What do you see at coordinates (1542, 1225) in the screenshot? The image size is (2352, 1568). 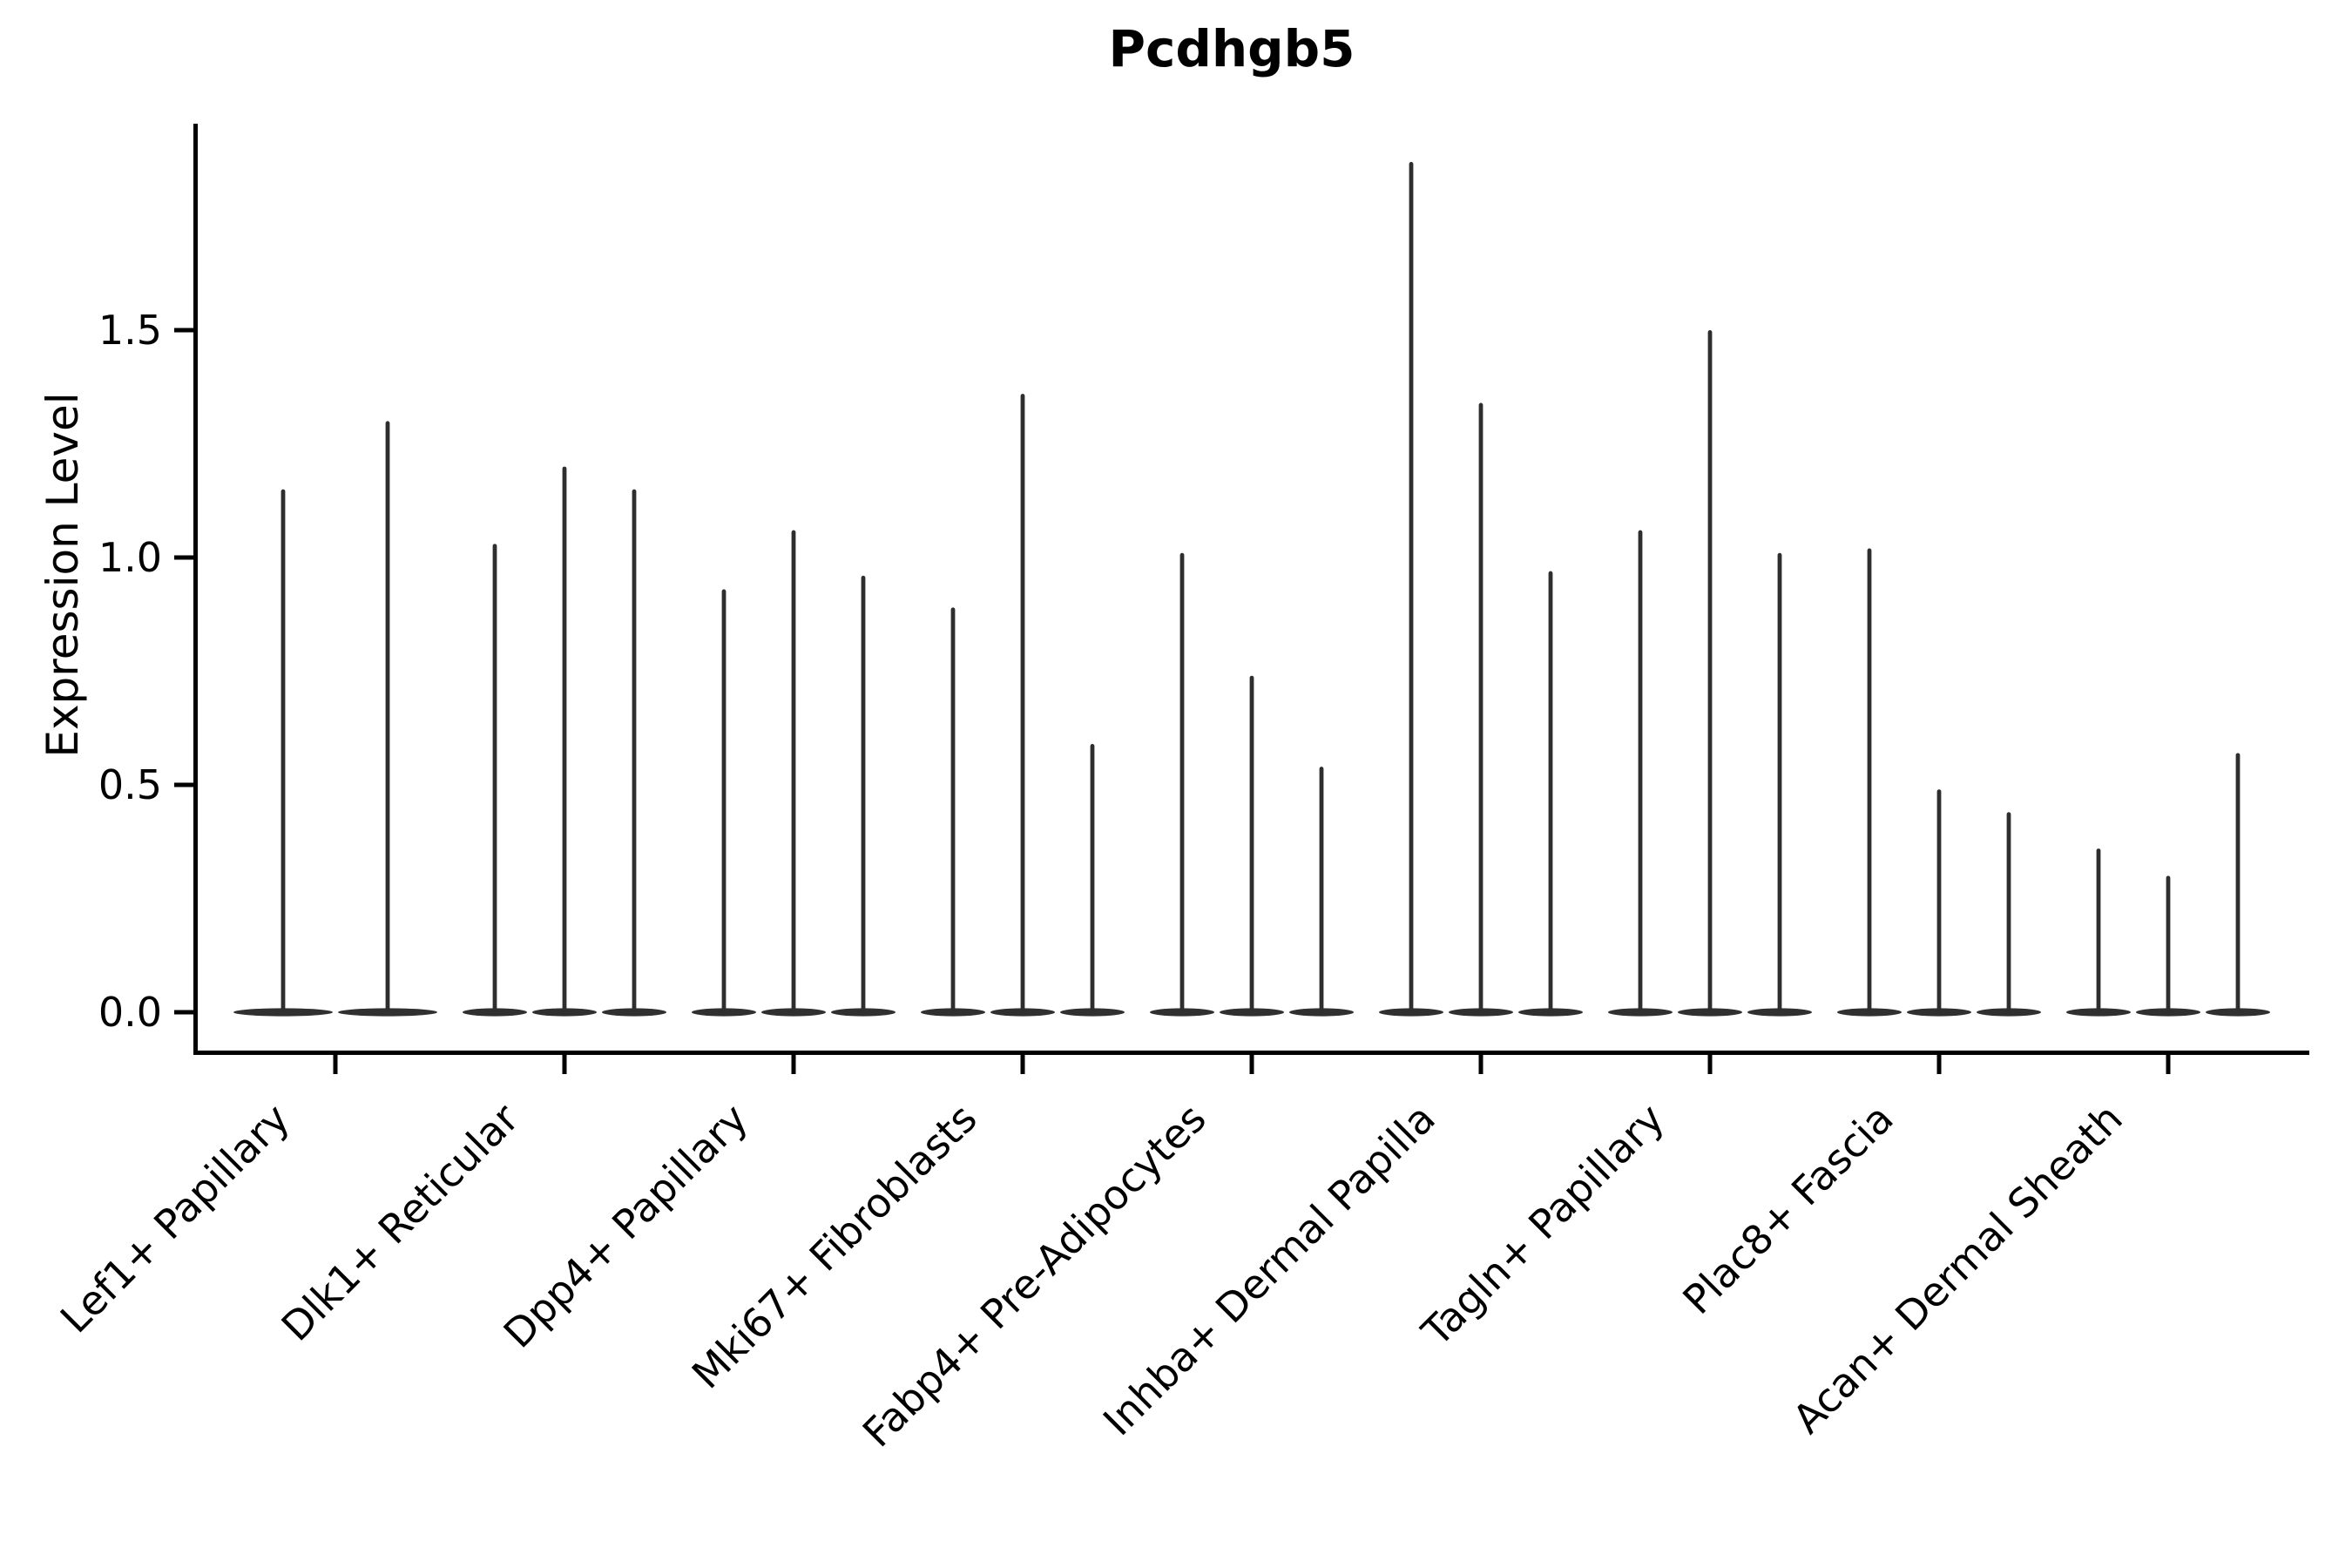 I see `x-tick-label: Tagln+ Papillary` at bounding box center [1542, 1225].